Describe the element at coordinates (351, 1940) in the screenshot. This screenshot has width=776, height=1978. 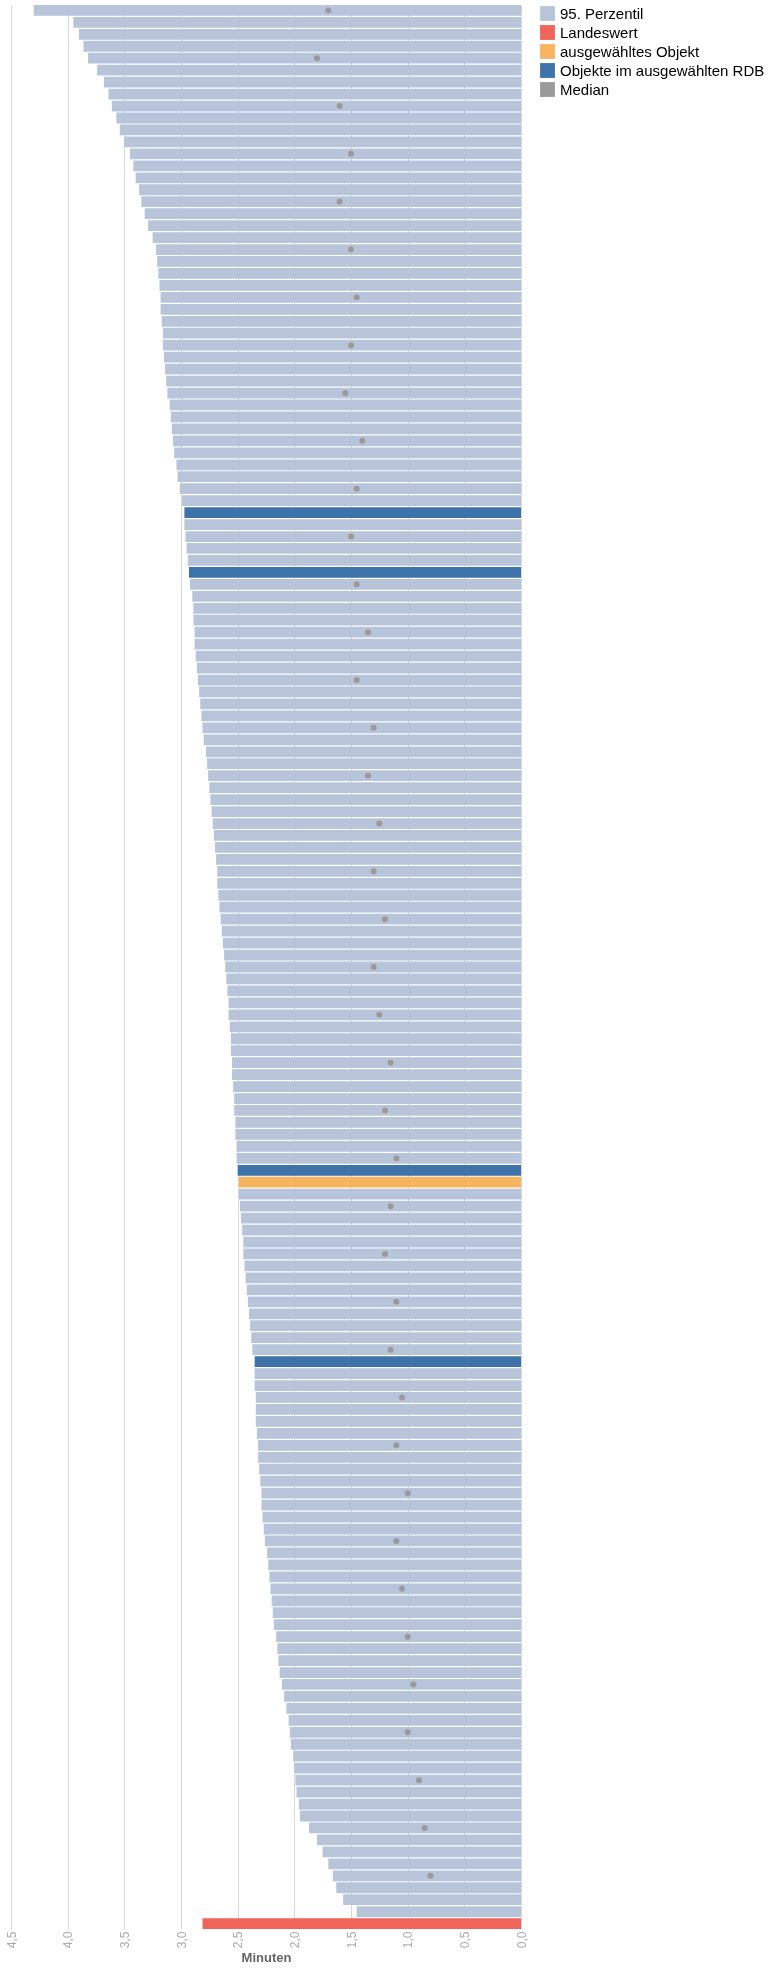
I see `x-tick-label: 1,5` at that location.